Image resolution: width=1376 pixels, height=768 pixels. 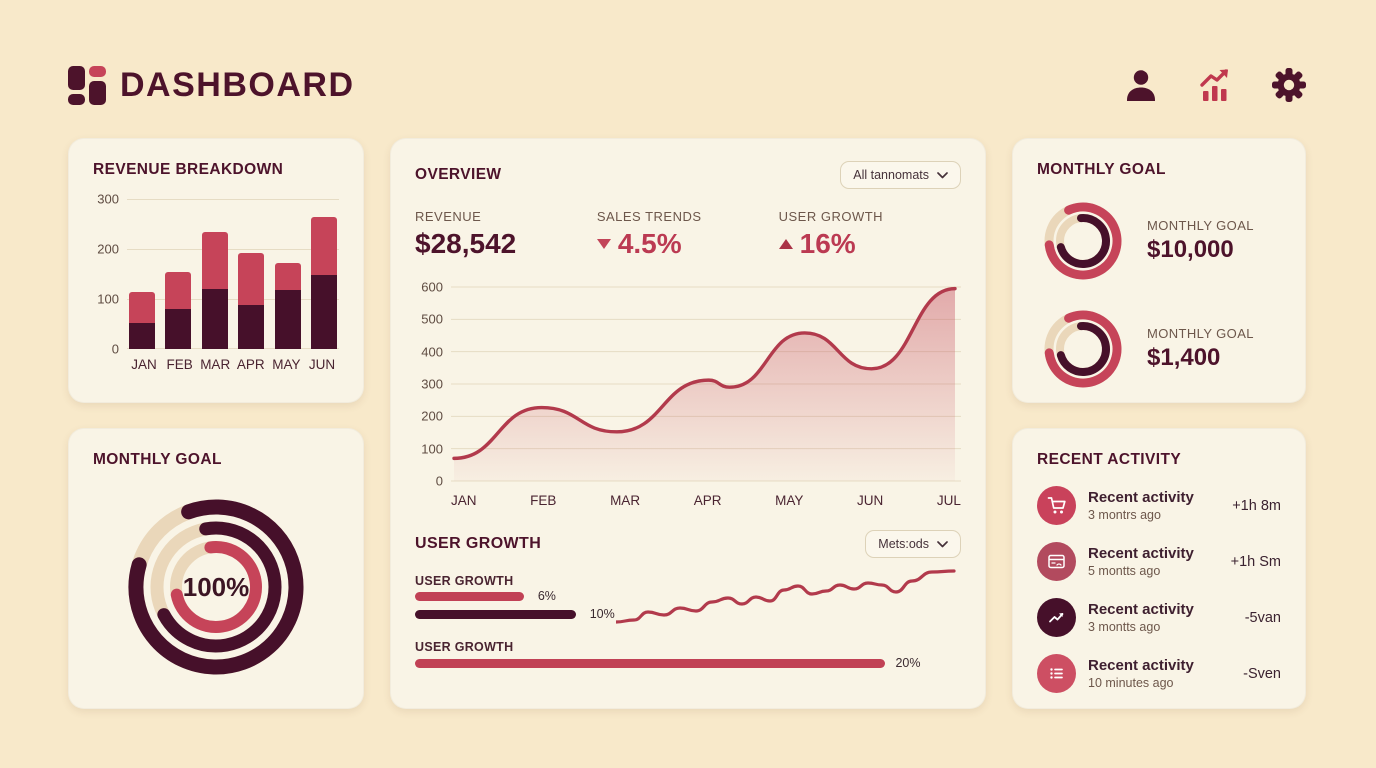 I want to click on activity-value: -5van, so click(x=1262, y=617).